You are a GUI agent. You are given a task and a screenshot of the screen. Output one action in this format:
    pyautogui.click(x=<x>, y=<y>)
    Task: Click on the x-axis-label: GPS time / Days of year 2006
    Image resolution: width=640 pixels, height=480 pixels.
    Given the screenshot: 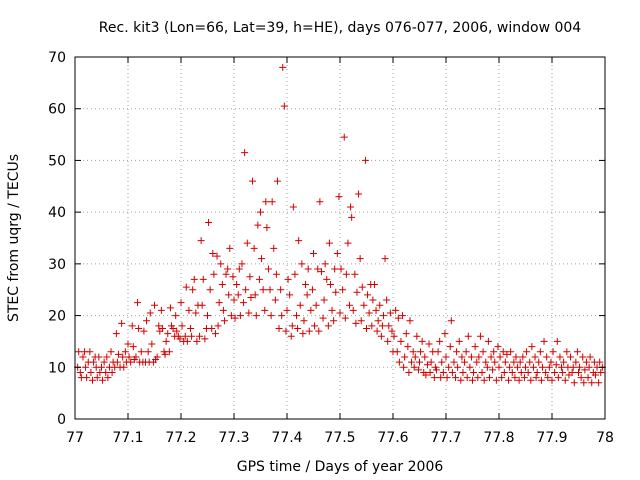 What is the action you would take?
    pyautogui.click(x=340, y=467)
    